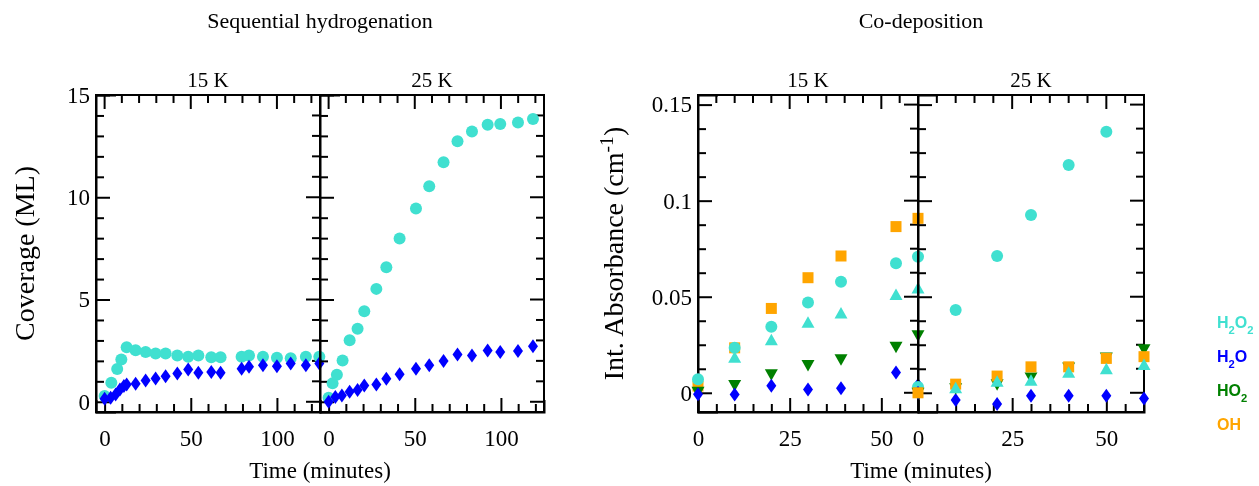  Describe the element at coordinates (320, 20) in the screenshot. I see `chart-title: Sequential hydrogenation` at that location.